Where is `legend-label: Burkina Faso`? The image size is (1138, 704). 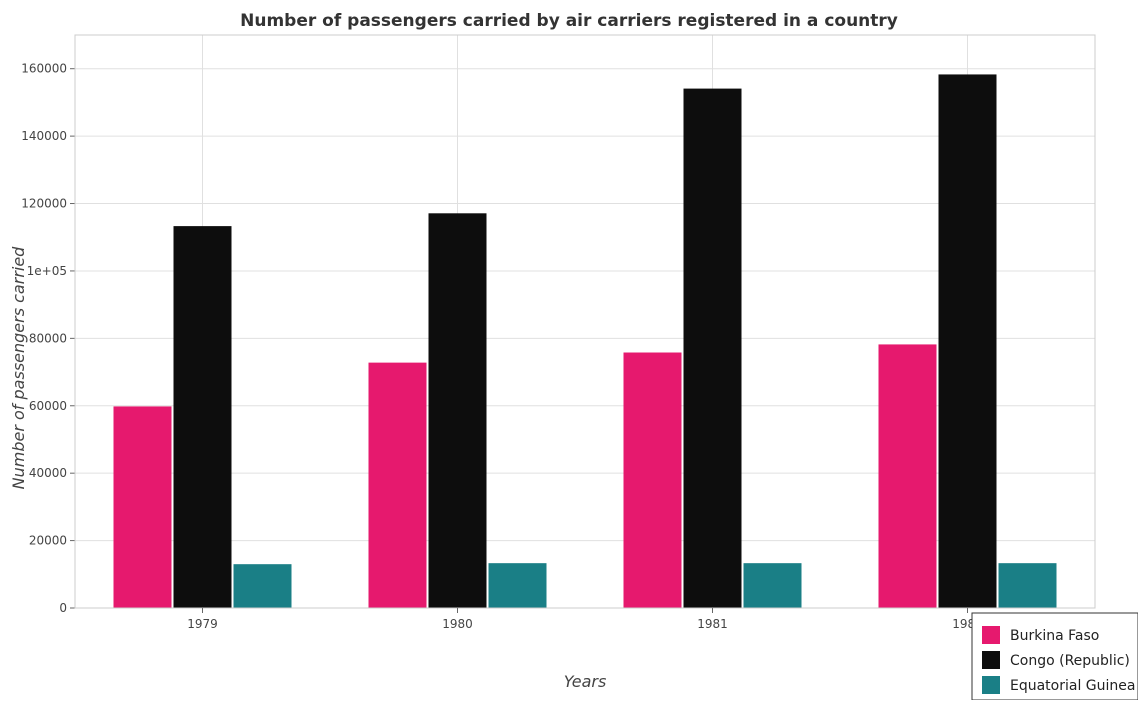 legend-label: Burkina Faso is located at coordinates (1054, 636).